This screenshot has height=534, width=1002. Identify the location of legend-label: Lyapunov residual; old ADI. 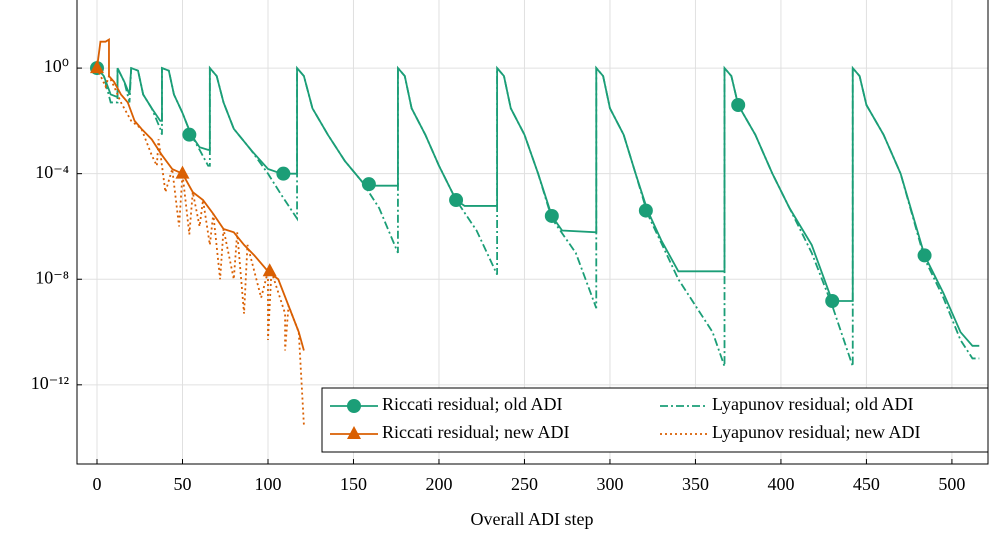
(812, 404).